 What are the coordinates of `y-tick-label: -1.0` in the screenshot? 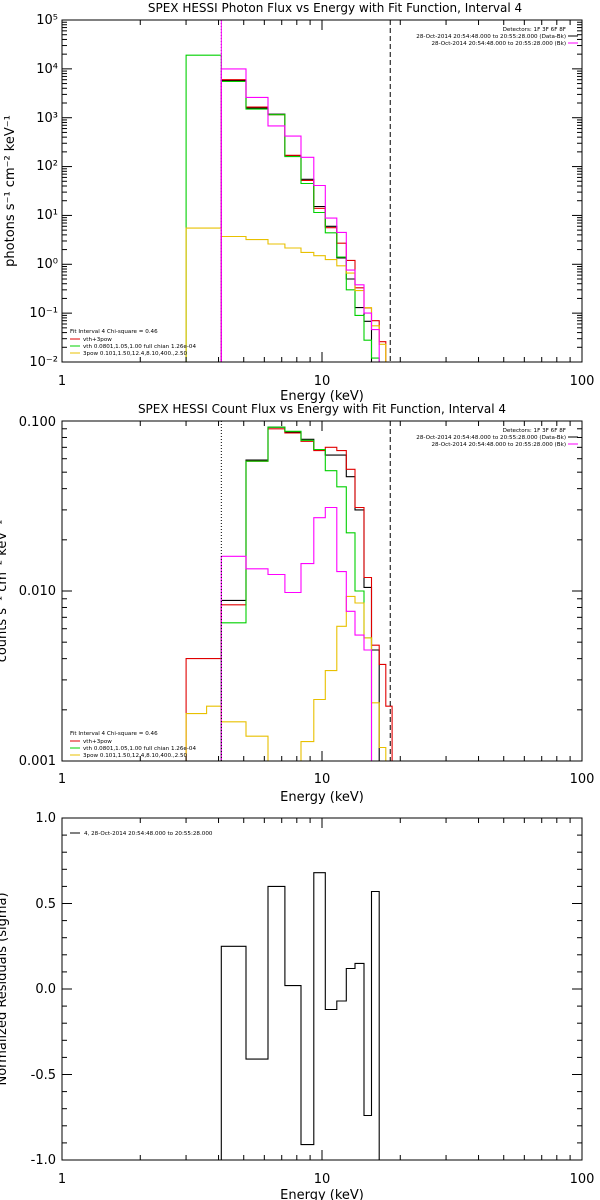 It's located at (43, 1160).